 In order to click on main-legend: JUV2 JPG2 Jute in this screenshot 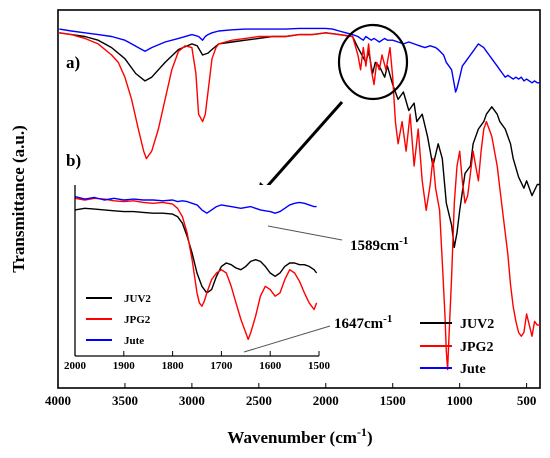, I will do `click(457, 347)`.